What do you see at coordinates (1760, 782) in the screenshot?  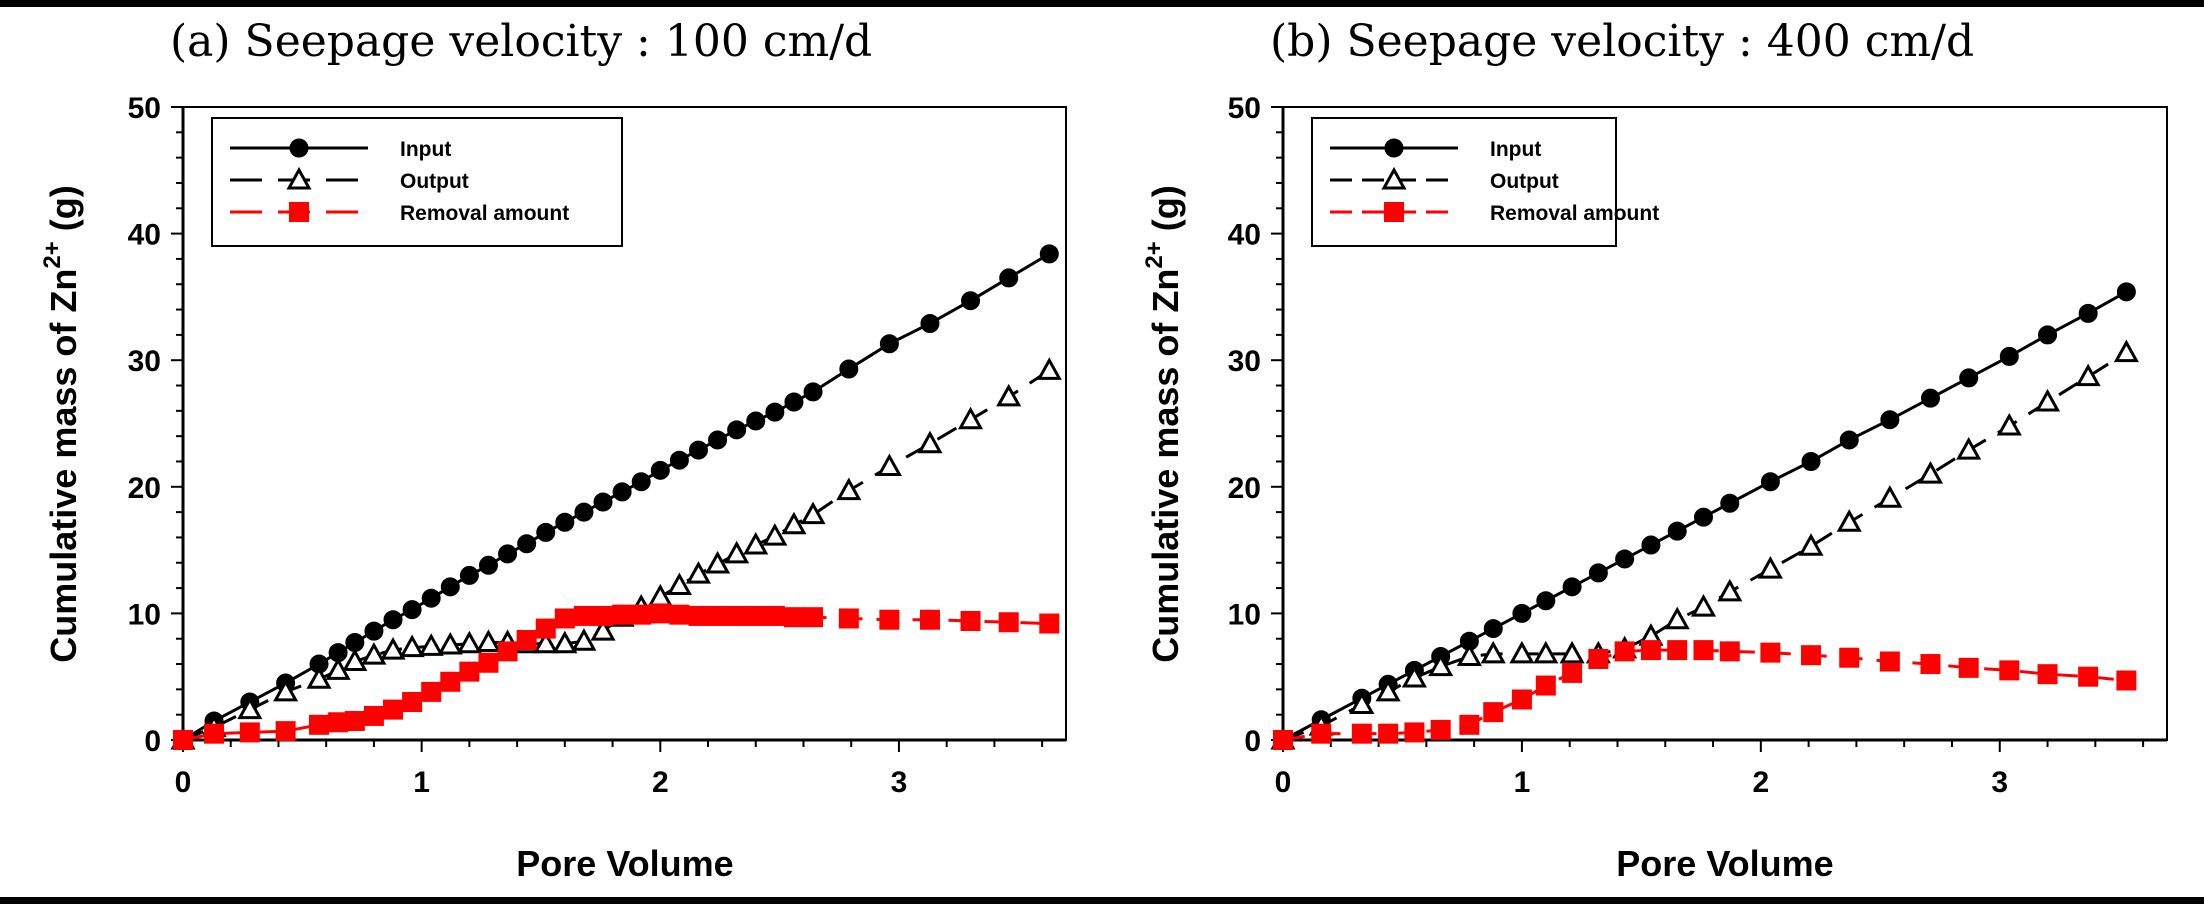 I see `panel-b-x-tick-label: 2` at bounding box center [1760, 782].